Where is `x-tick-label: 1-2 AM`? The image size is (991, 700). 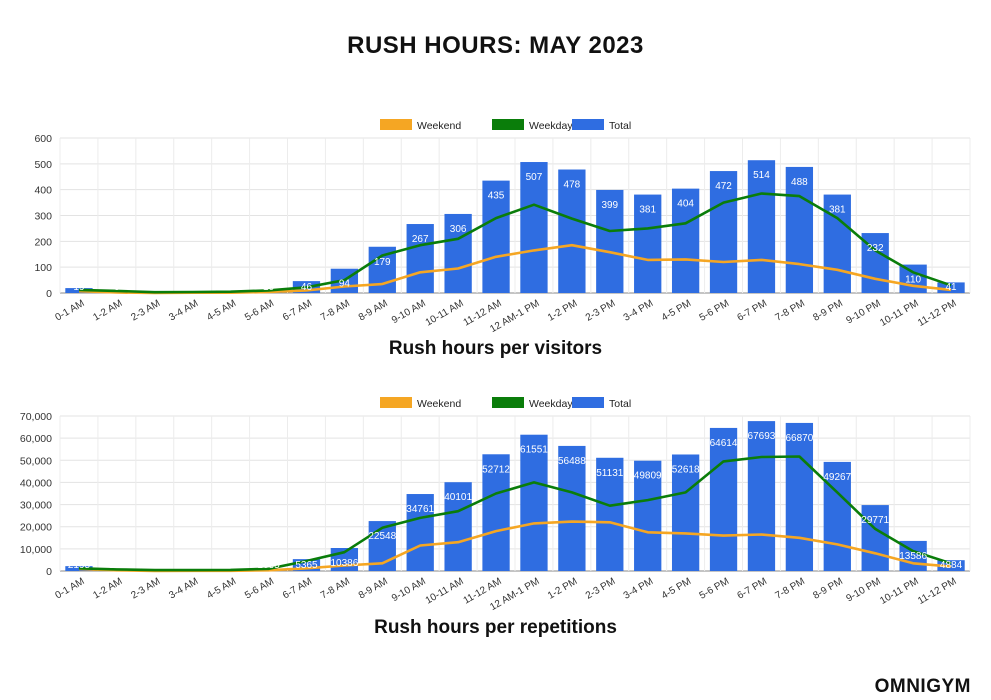
x-tick-label: 1-2 AM is located at coordinates (107, 310).